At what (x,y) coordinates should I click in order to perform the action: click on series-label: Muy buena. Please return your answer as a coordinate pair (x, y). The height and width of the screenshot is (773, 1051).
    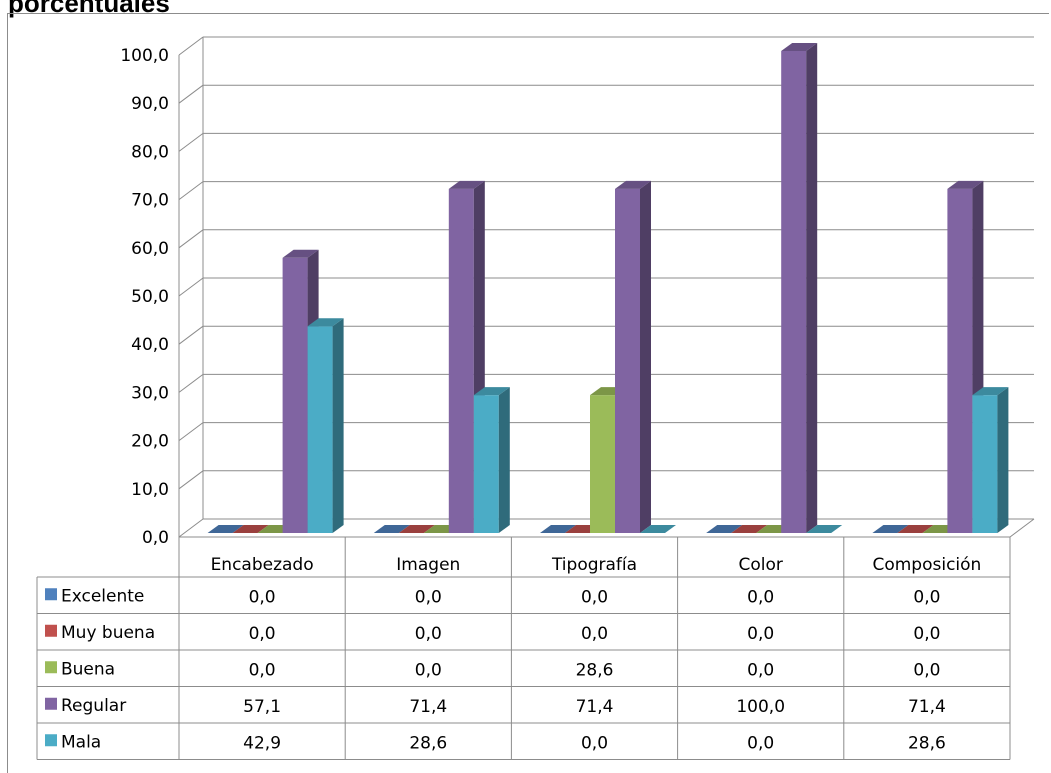
    Looking at the image, I should click on (108, 633).